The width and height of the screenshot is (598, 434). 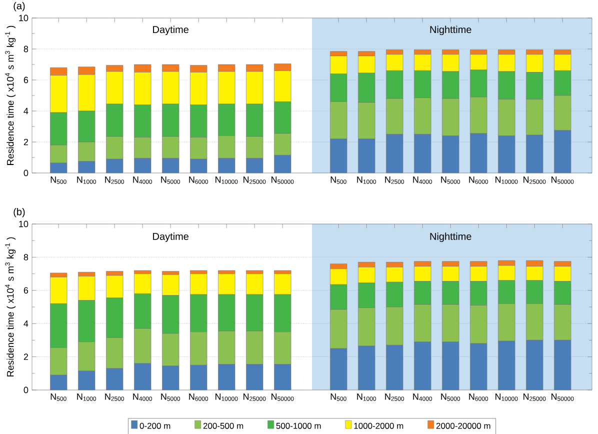 What do you see at coordinates (223, 425) in the screenshot?
I see `legend-label: 200-500 m` at bounding box center [223, 425].